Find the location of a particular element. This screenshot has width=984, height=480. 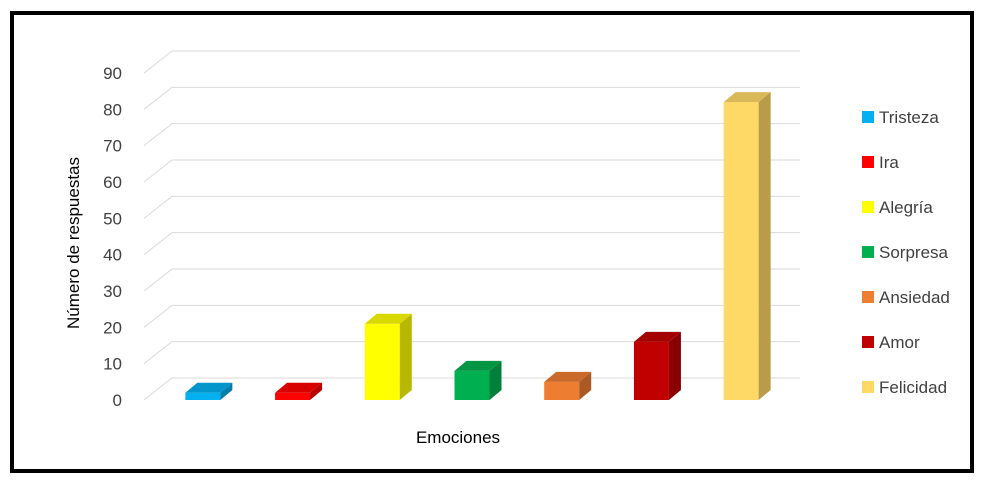

y-tick-label: 50 is located at coordinates (112, 218).